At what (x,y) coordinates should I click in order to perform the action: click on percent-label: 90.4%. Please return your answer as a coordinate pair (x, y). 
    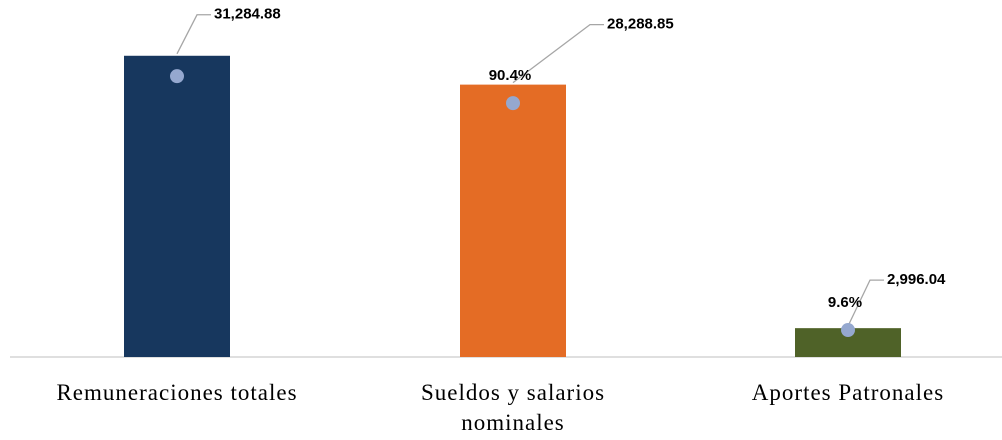
    Looking at the image, I should click on (510, 75).